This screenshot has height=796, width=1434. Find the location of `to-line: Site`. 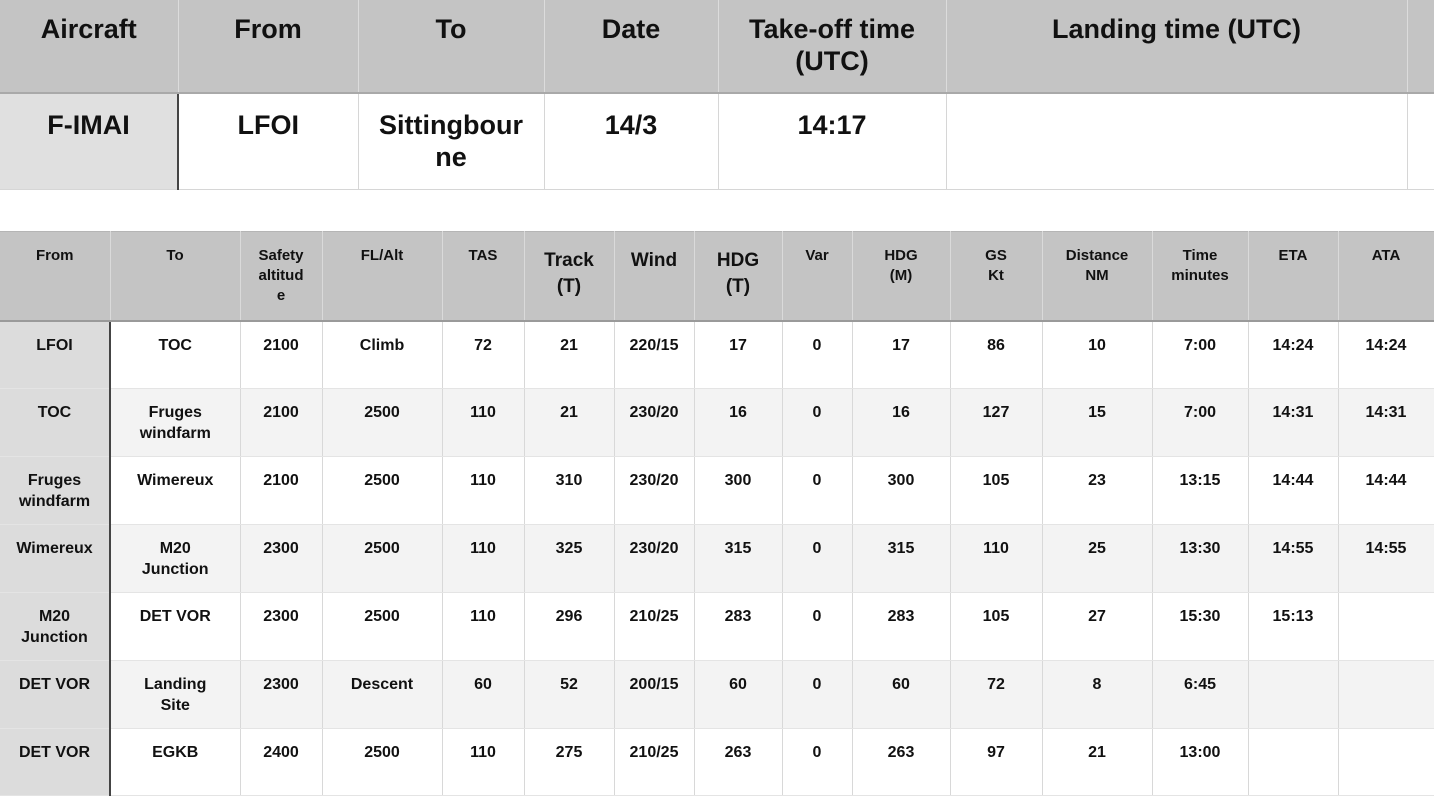

to-line: Site is located at coordinates (175, 705).